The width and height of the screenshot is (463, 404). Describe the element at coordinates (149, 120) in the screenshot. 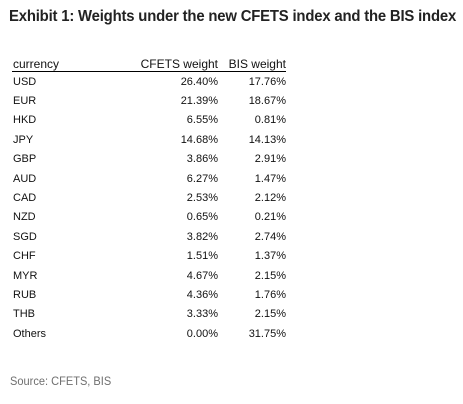

I see `table-row: HKD 6.55% 0.81%` at that location.